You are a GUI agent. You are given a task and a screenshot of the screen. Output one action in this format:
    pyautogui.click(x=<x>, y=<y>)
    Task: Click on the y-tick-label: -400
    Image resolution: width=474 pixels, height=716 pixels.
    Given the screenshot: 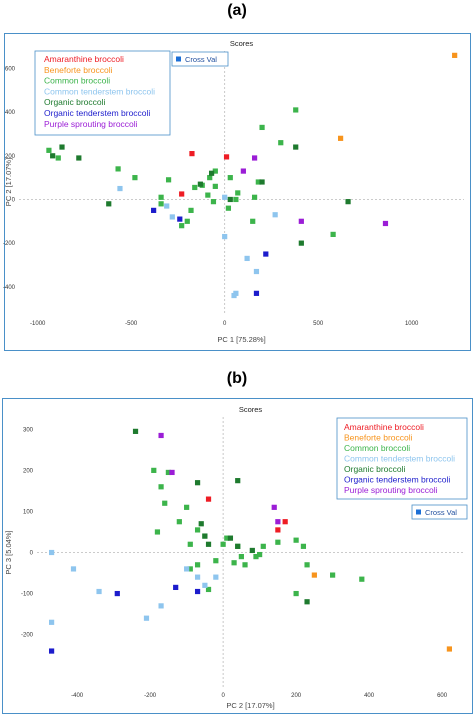 What is the action you would take?
    pyautogui.click(x=9, y=288)
    